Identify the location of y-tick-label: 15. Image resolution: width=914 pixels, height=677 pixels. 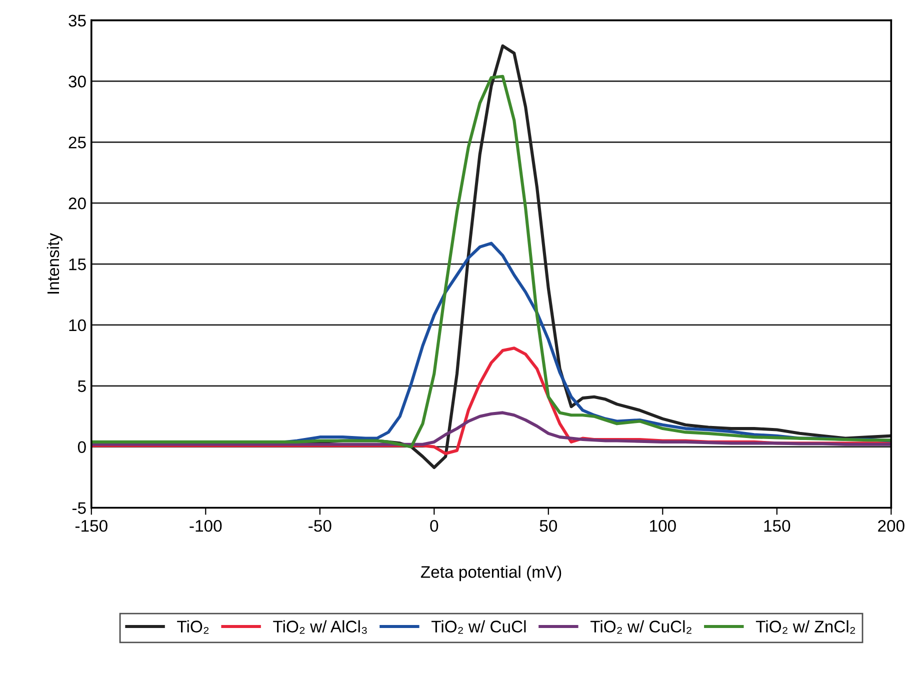
(77, 264).